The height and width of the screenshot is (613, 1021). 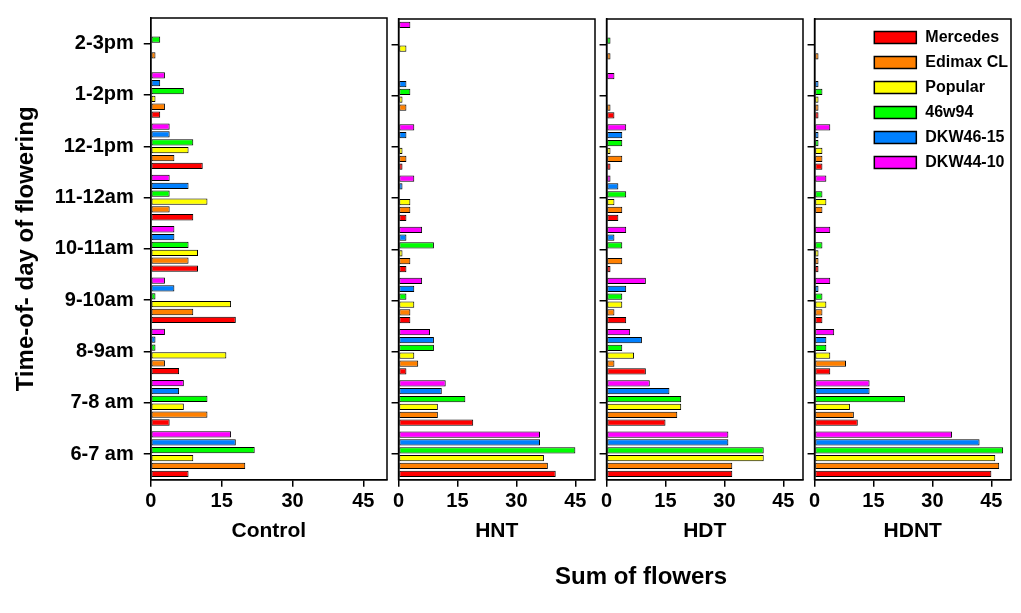 What do you see at coordinates (962, 36) in the screenshot?
I see `legend-label: Mercedes` at bounding box center [962, 36].